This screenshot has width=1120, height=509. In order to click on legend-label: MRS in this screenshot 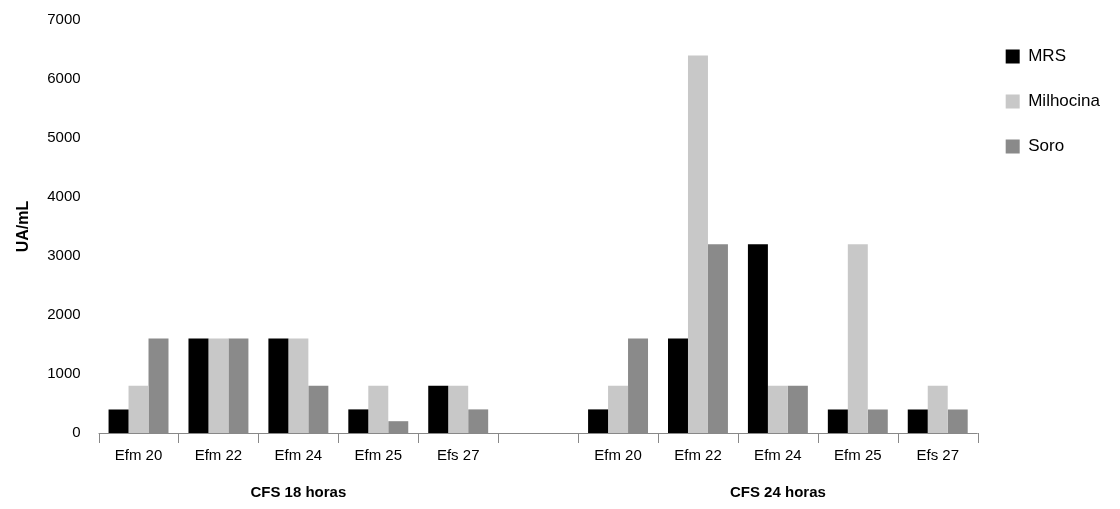, I will do `click(1047, 56)`.